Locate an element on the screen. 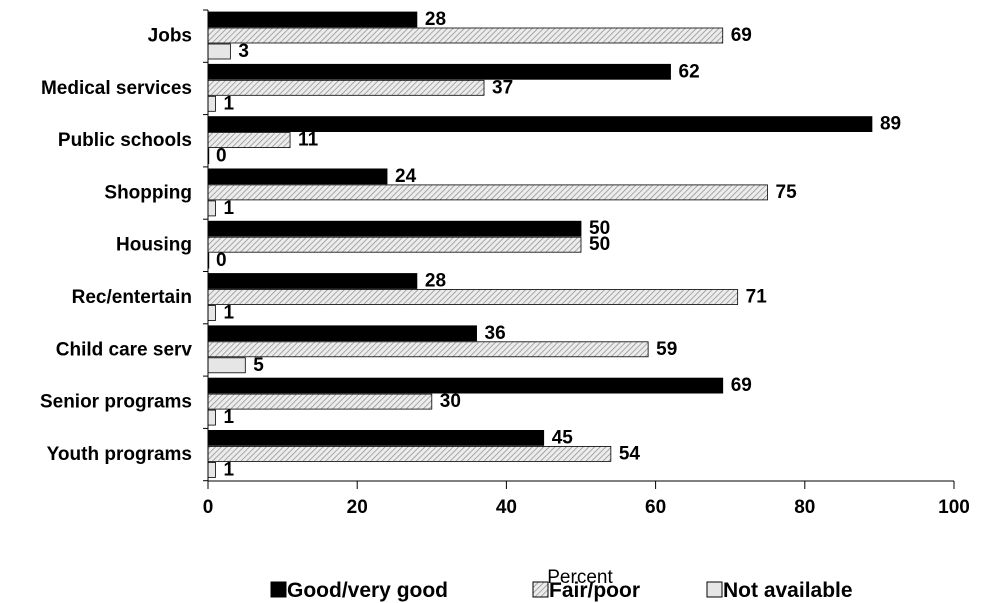 The width and height of the screenshot is (987, 603). bar-fair-poor-medical-services is located at coordinates (346, 87).